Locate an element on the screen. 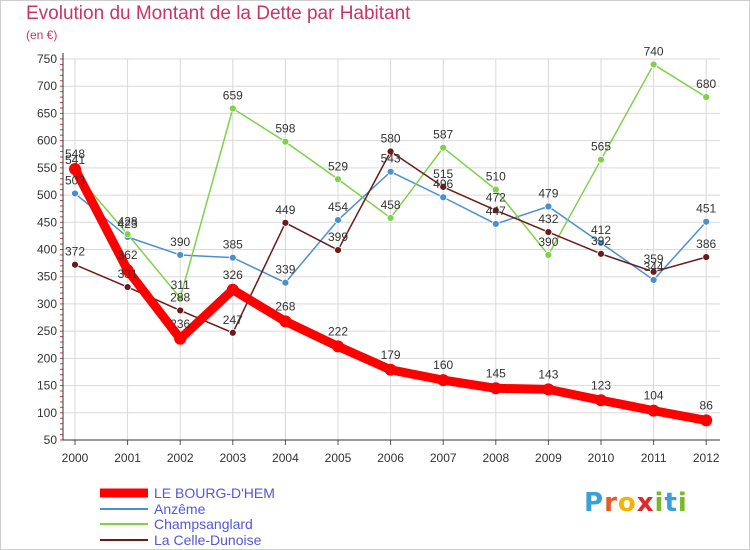 The image size is (750, 550). data-label: 548 is located at coordinates (75, 154).